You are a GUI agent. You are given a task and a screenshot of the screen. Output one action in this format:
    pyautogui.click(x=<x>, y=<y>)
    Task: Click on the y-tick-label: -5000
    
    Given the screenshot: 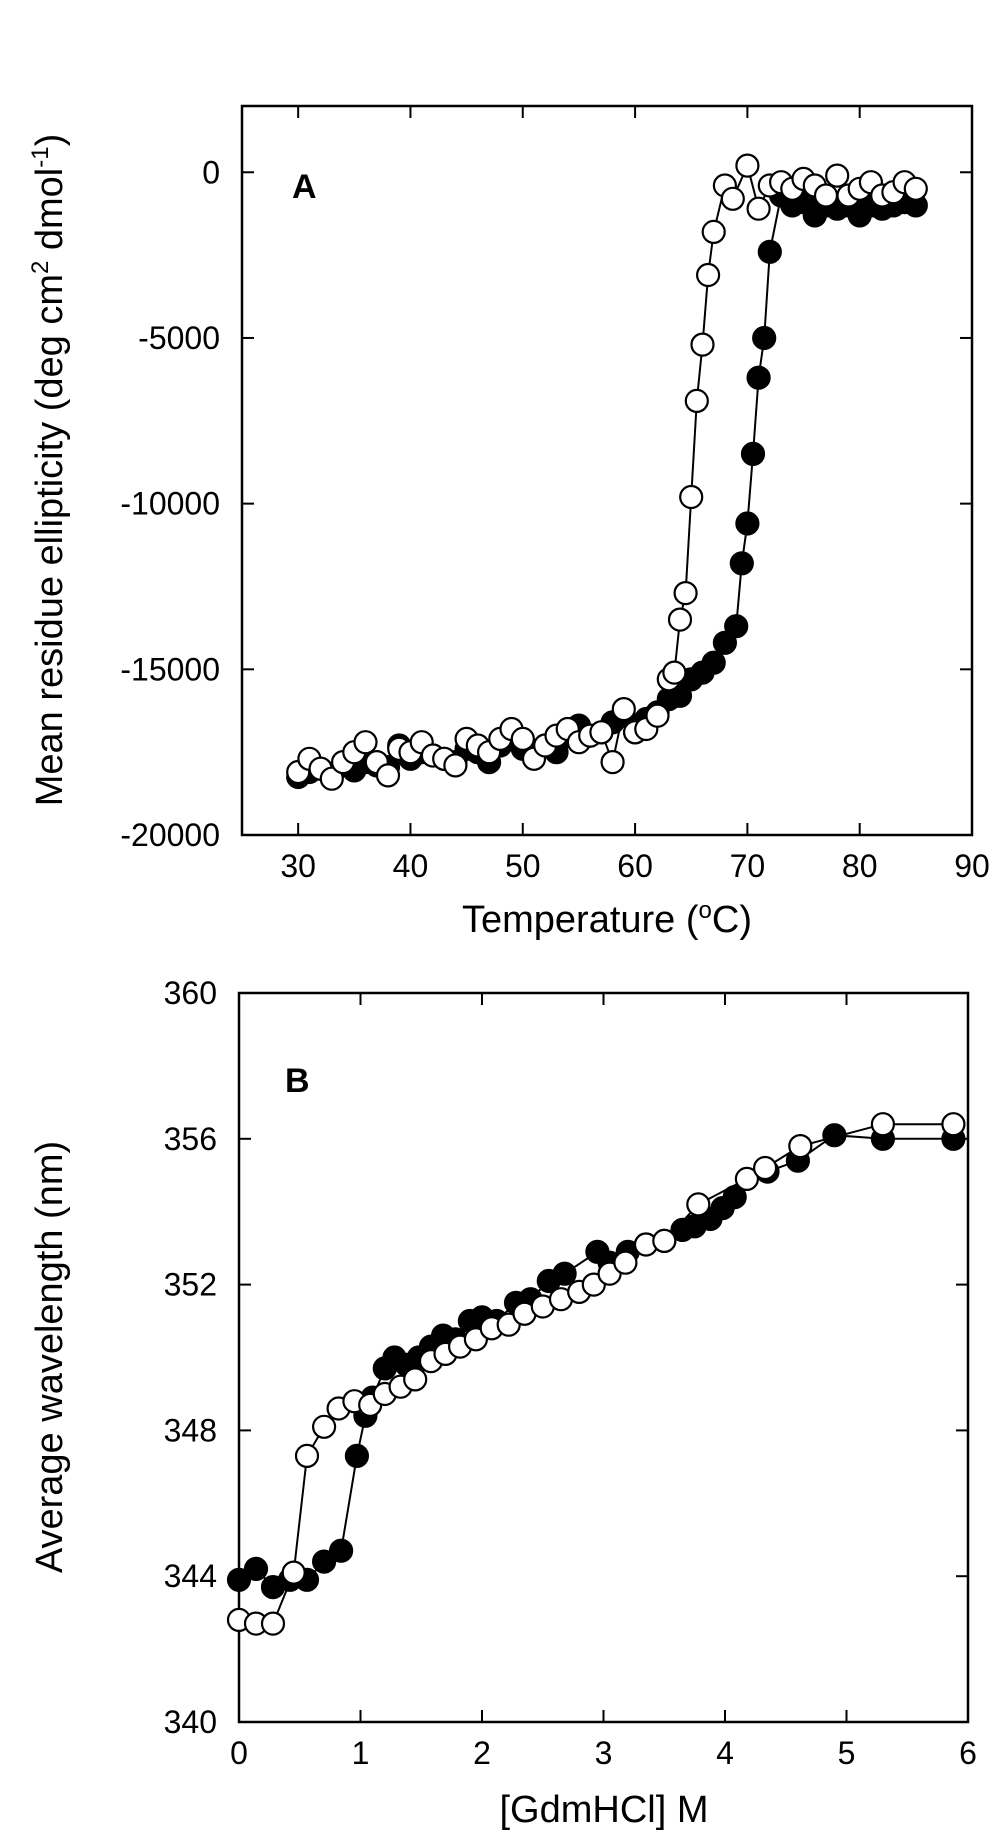 What is the action you would take?
    pyautogui.click(x=179, y=338)
    